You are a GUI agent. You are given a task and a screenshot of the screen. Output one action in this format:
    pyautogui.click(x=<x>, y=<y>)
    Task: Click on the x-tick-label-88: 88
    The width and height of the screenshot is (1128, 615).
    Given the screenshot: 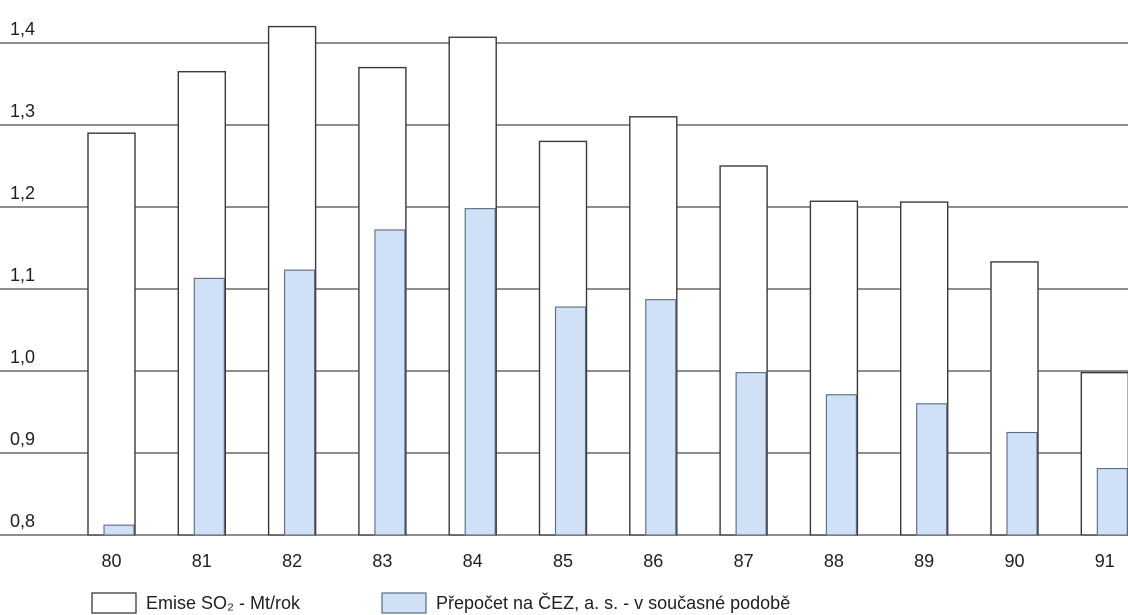 What is the action you would take?
    pyautogui.click(x=834, y=561)
    